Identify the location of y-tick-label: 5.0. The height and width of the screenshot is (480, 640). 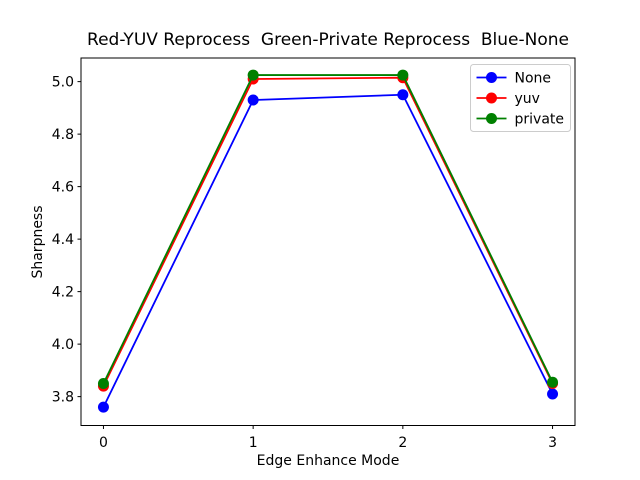
(63, 83).